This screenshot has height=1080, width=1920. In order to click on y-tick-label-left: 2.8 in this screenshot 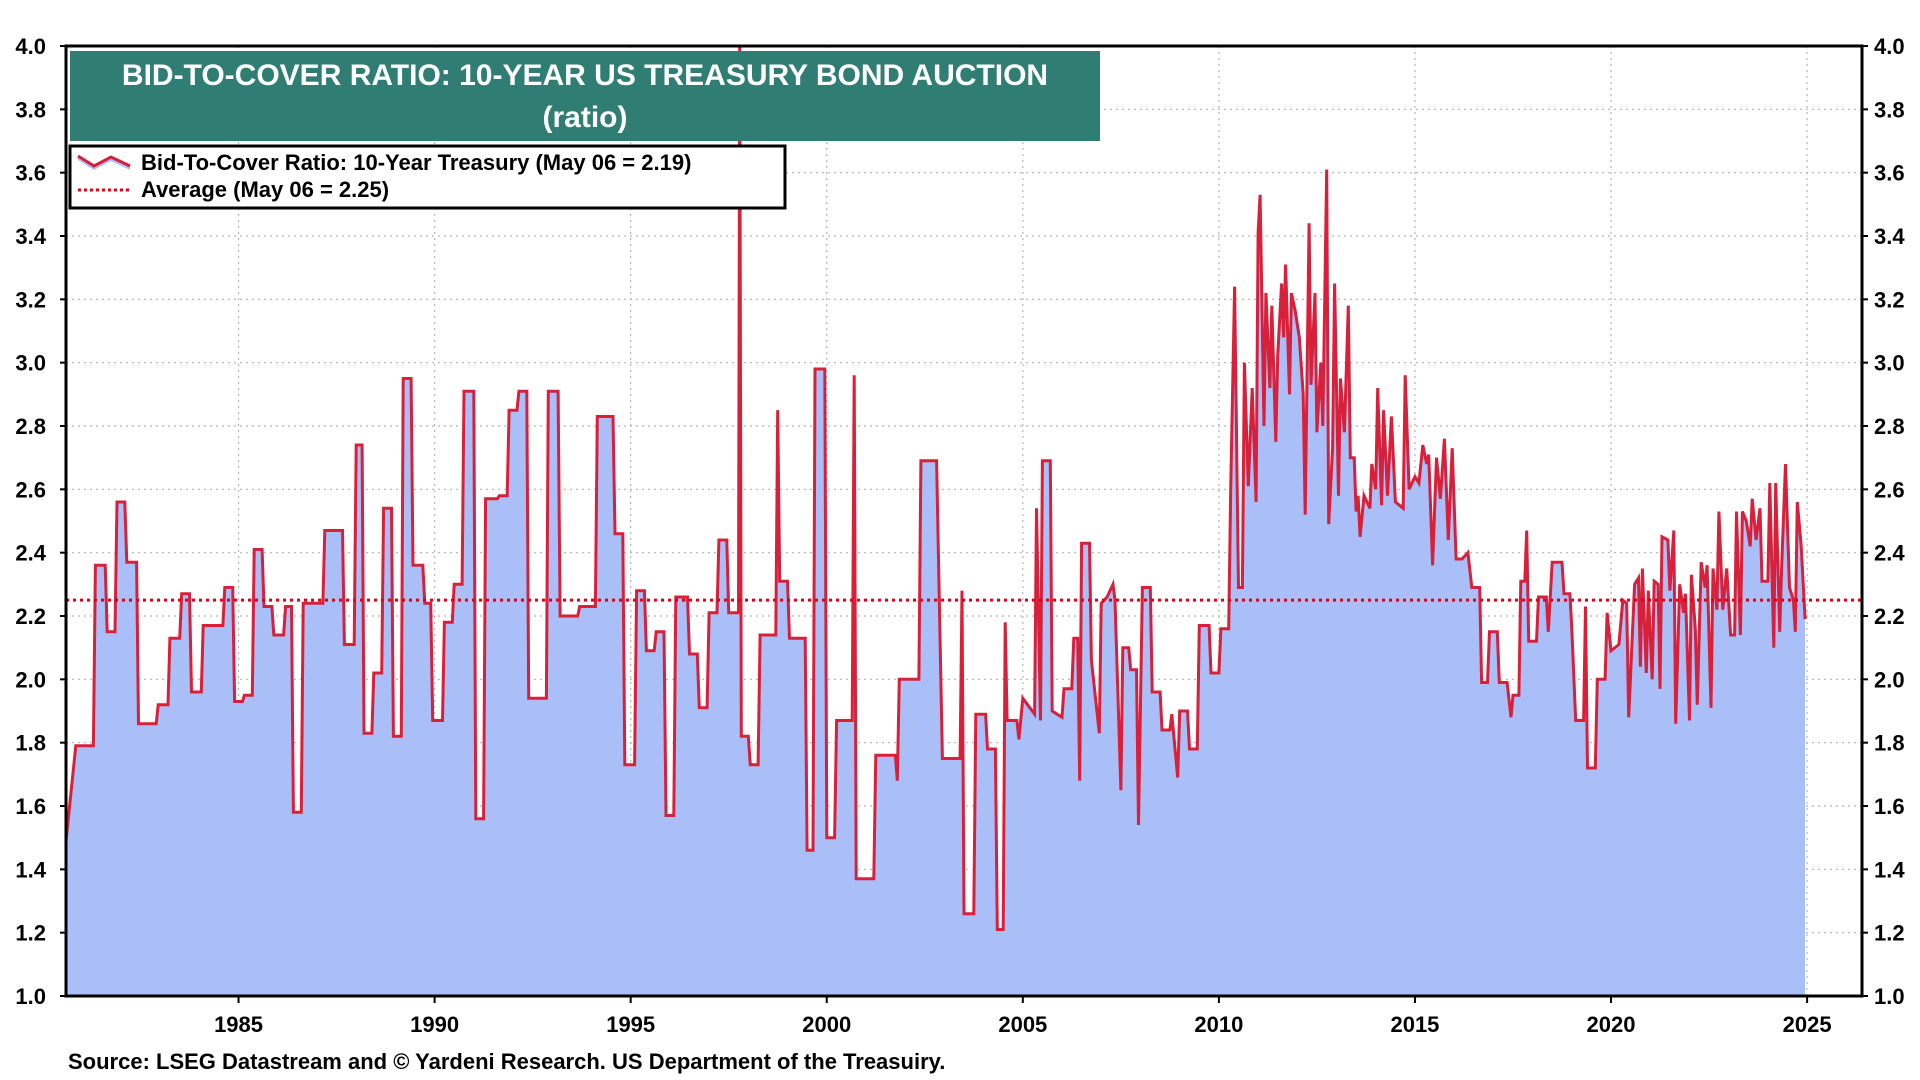, I will do `click(30, 426)`.